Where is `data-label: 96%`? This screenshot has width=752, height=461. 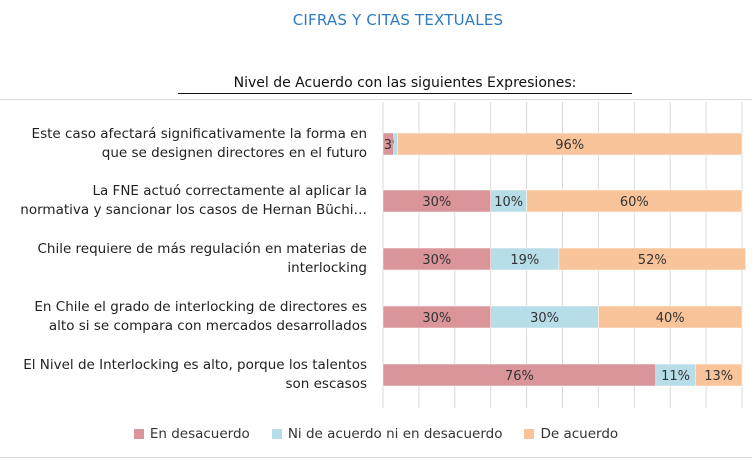 data-label: 96% is located at coordinates (569, 145).